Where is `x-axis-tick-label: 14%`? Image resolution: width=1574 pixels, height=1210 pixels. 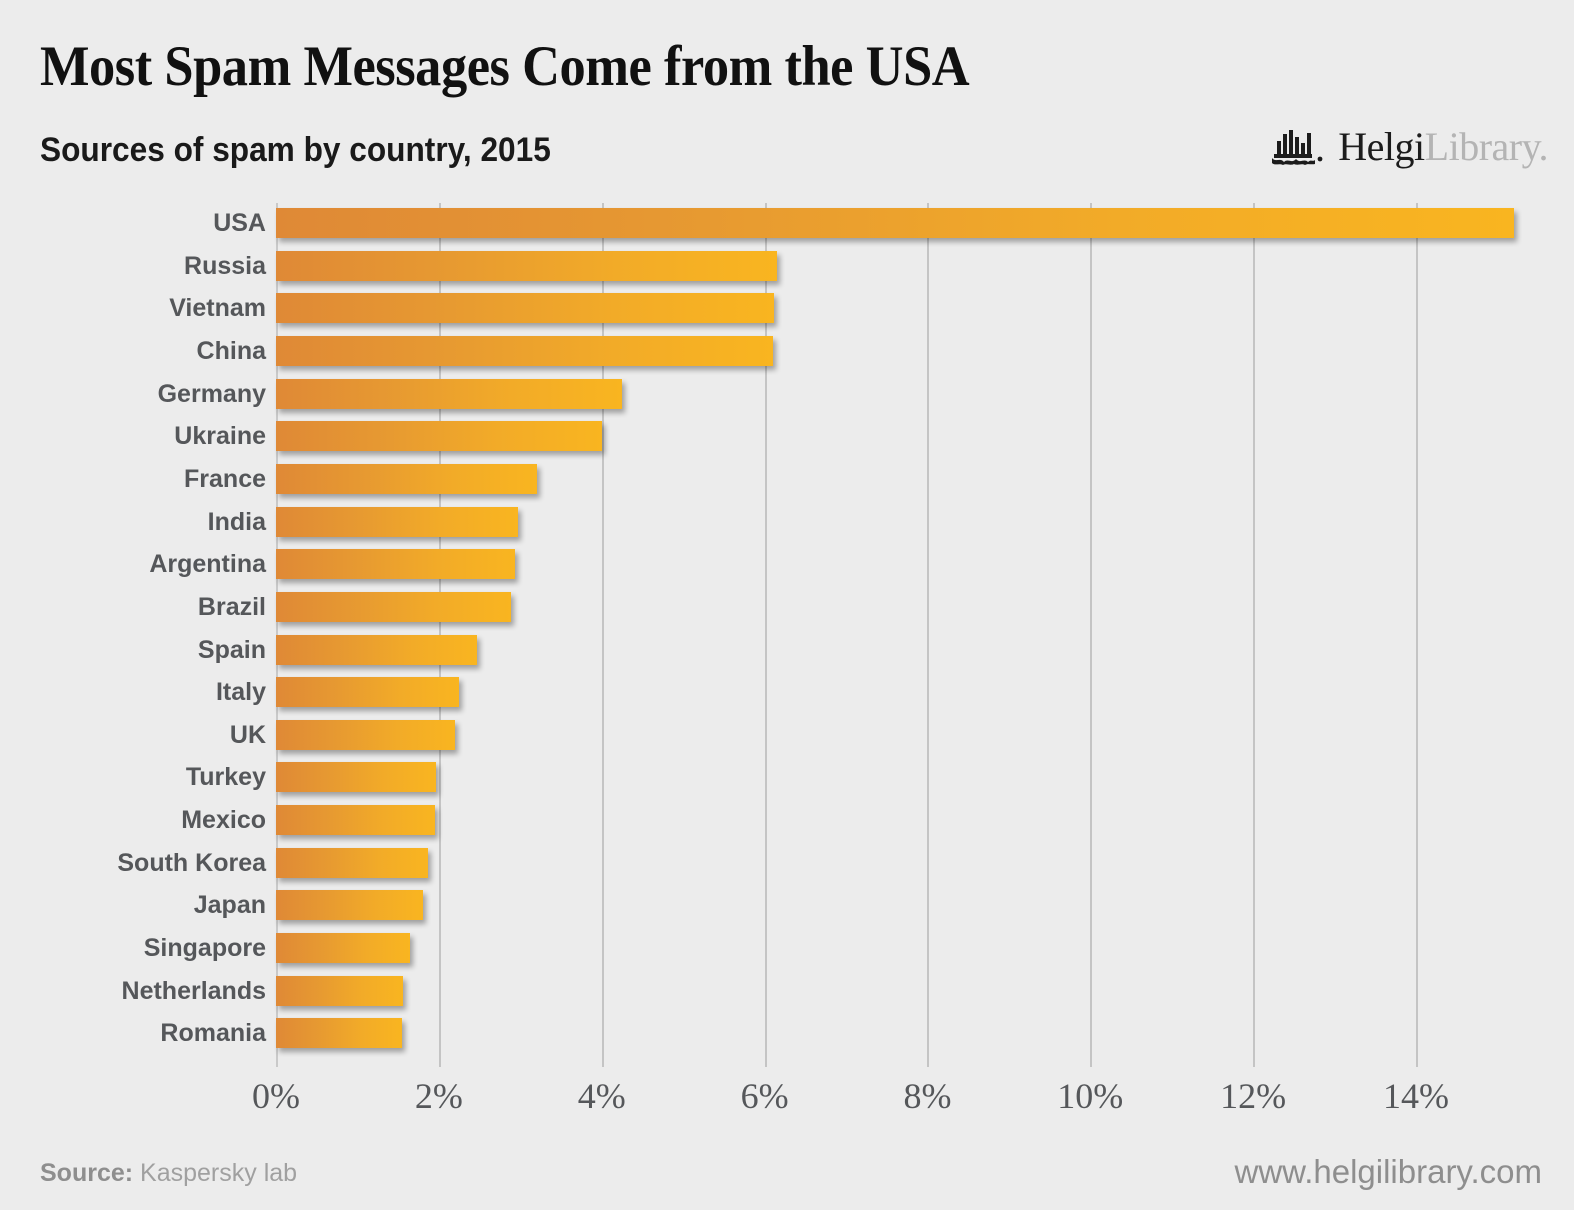 x-axis-tick-label: 14% is located at coordinates (1416, 1096).